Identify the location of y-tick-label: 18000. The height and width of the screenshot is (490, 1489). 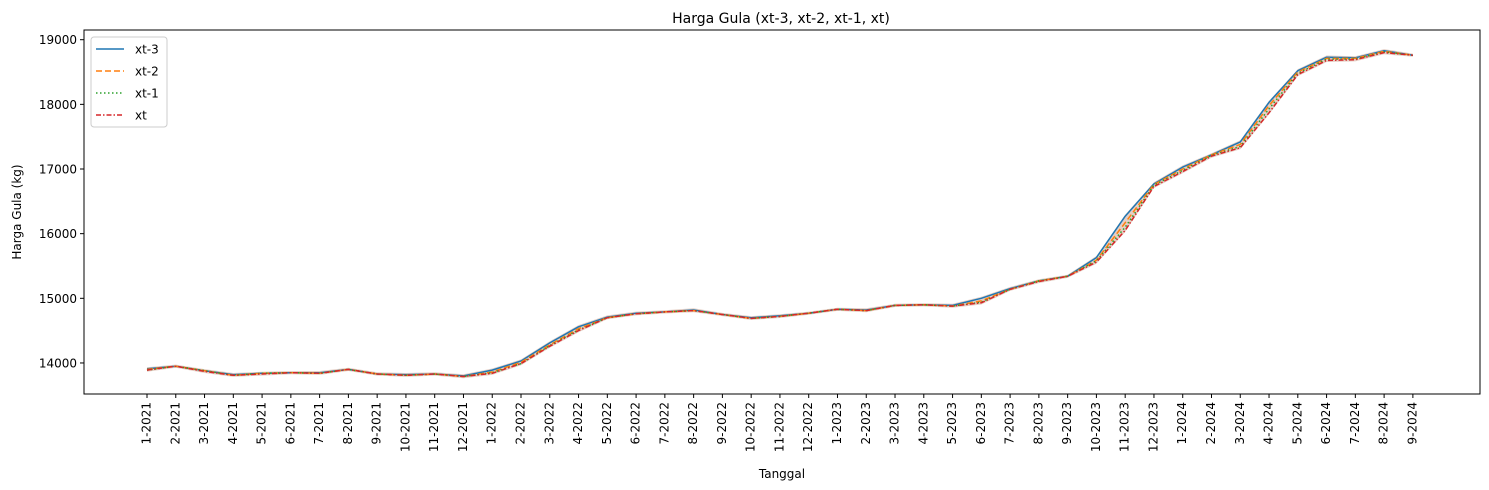
(58, 105).